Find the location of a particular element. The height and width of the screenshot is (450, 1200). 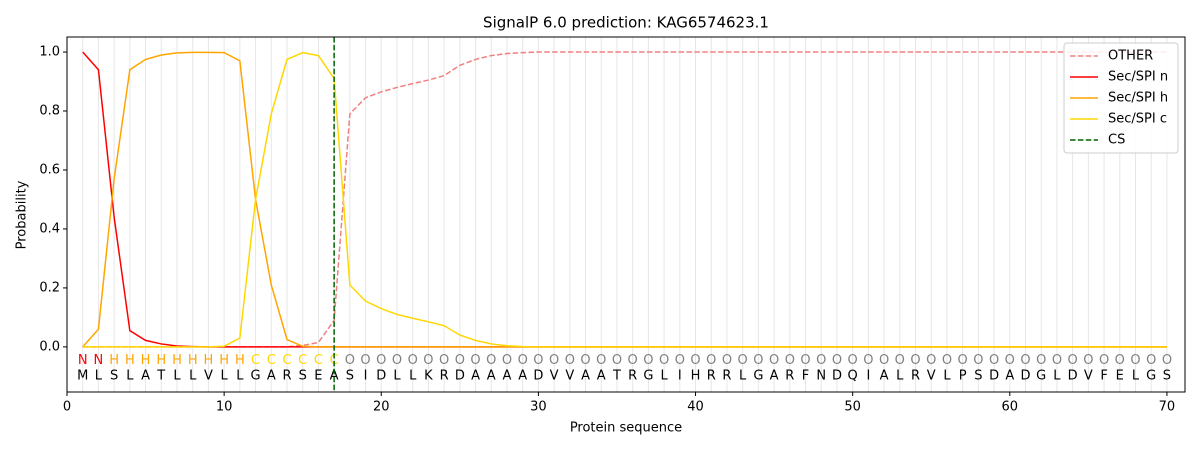

x-tick-label: 70 is located at coordinates (1167, 407).